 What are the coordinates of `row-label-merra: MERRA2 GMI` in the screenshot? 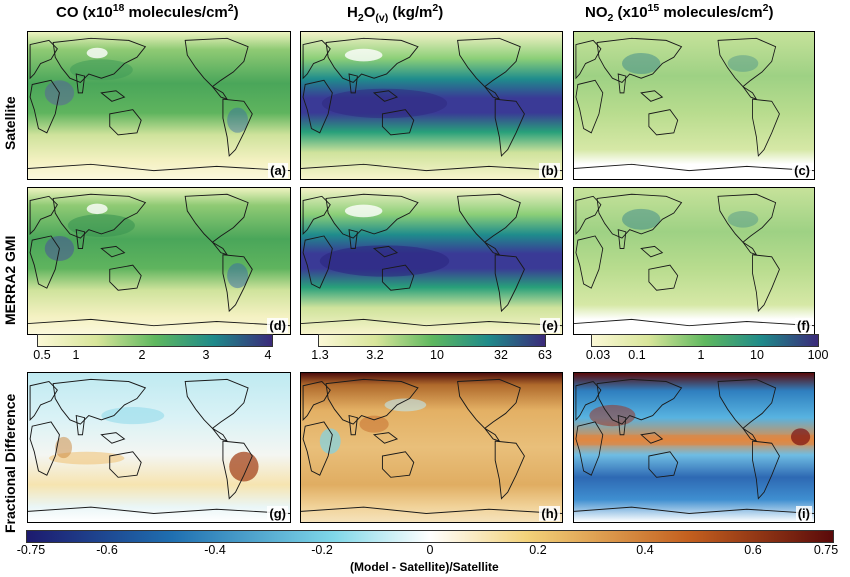 It's located at (10, 280).